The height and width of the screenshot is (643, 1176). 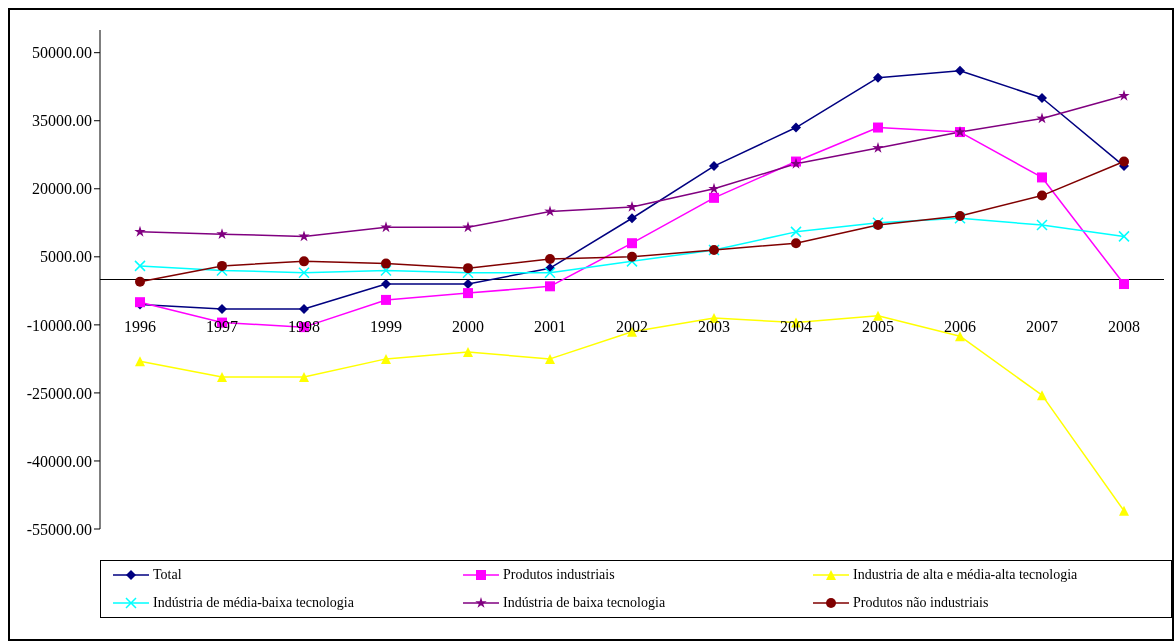 What do you see at coordinates (559, 575) in the screenshot?
I see `legend-label: Produtos industriais` at bounding box center [559, 575].